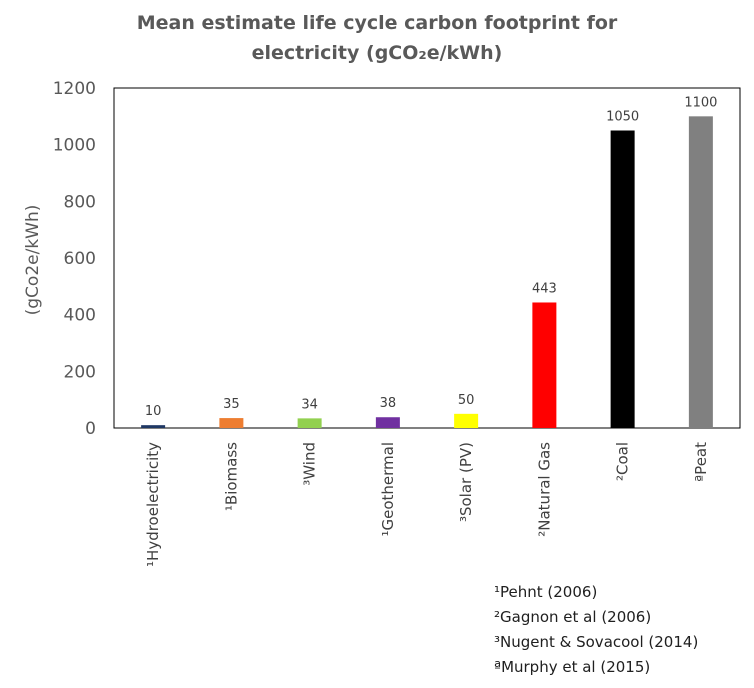  What do you see at coordinates (90, 429) in the screenshot?
I see `y-tick-label: 0` at bounding box center [90, 429].